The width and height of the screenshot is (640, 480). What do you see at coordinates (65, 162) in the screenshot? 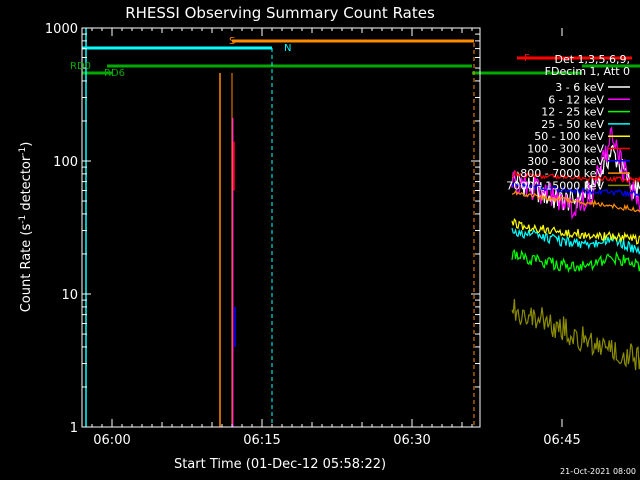
I see `y-tick-label: 100` at bounding box center [65, 162].